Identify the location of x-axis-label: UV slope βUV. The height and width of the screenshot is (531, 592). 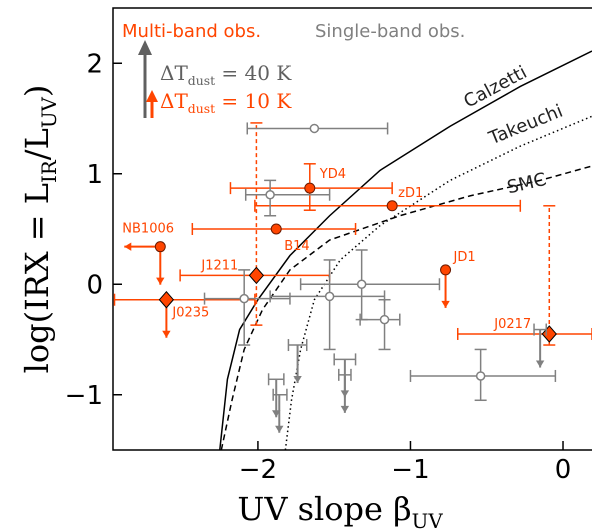
(340, 510).